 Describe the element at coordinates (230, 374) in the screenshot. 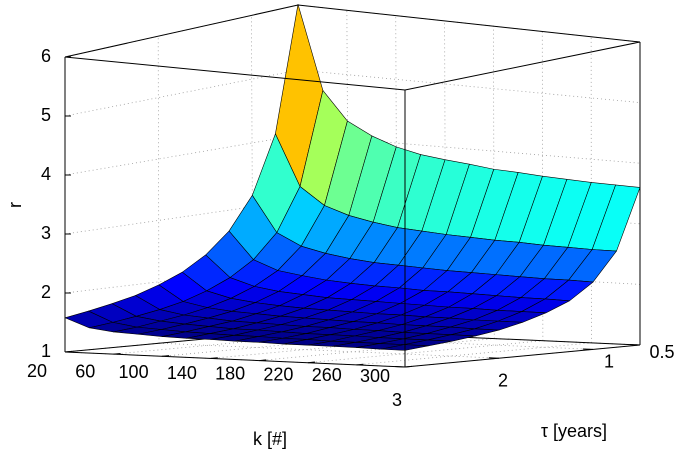

I see `x-tick-label: 180` at that location.